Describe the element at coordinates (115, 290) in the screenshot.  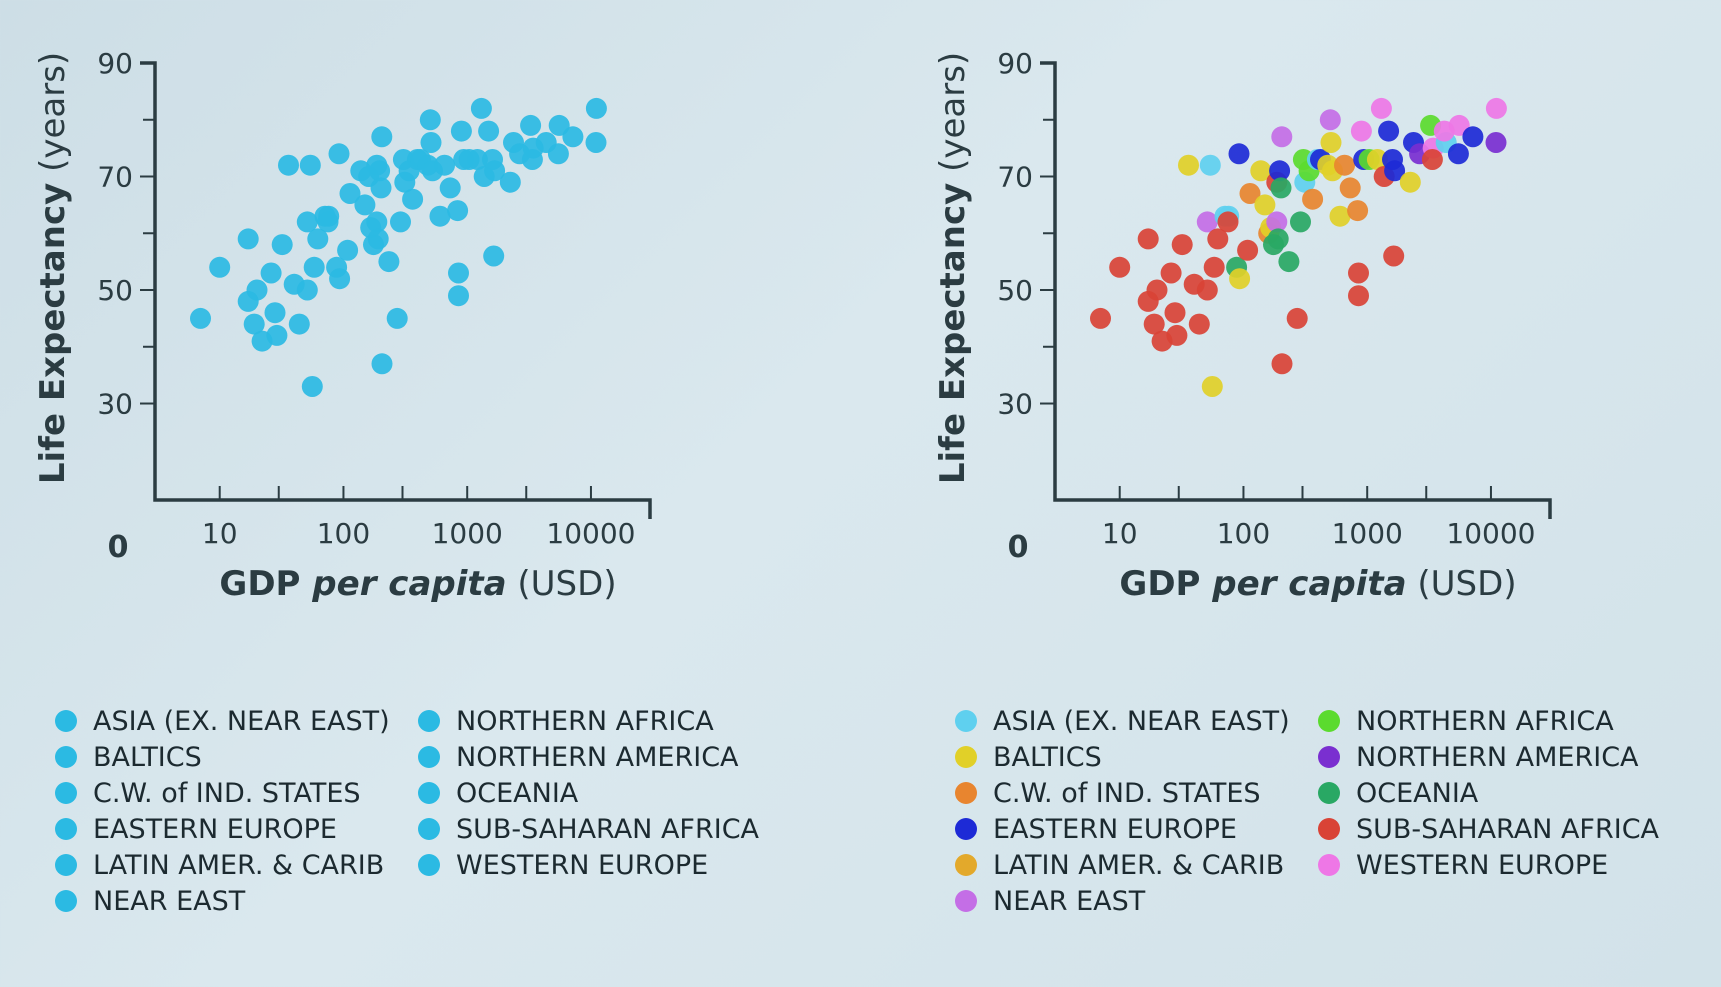
I see `y-tick-label: 50` at that location.